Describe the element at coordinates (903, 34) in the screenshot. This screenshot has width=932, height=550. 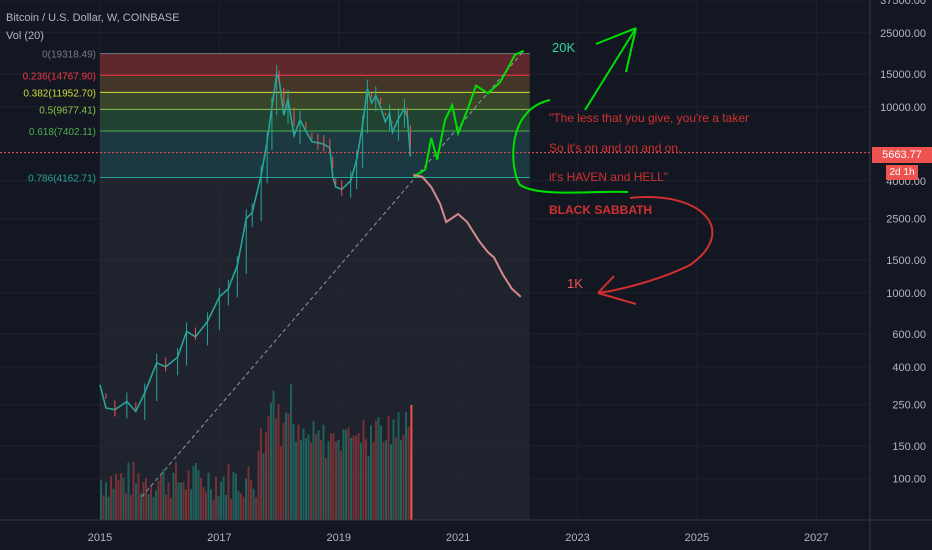
I see `price-tick-label: 25000.00` at that location.